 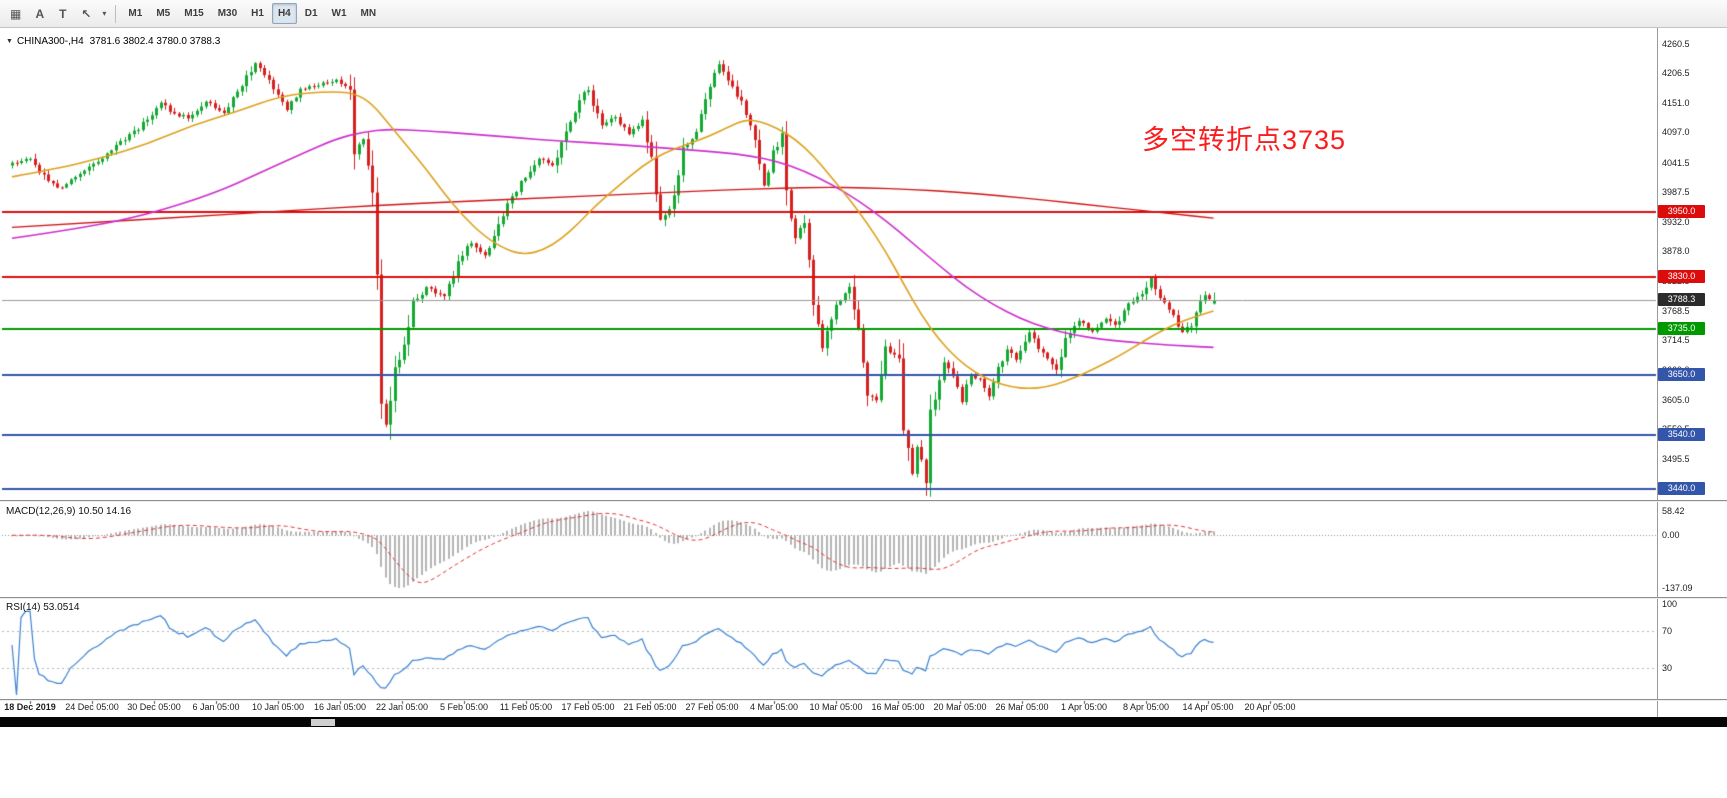 What do you see at coordinates (155, 41) in the screenshot?
I see `ohlc-values: 3781.6 3802.4 3780.0 3788.3` at bounding box center [155, 41].